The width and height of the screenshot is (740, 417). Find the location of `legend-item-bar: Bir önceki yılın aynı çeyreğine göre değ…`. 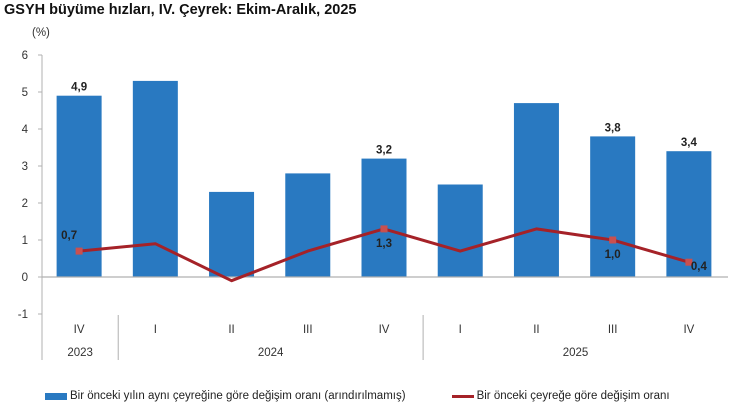

legend-item-bar: Bir önceki yılın aynı çeyreğine göre değ… is located at coordinates (225, 396).